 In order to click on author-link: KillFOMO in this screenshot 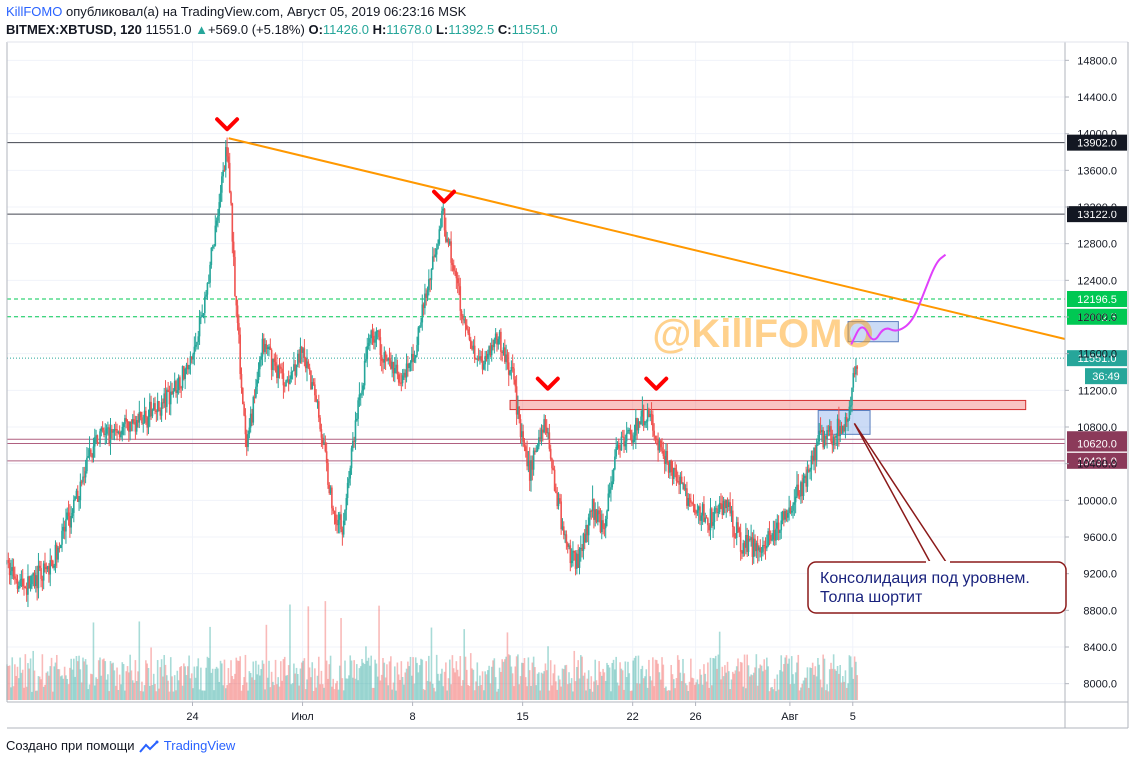, I will do `click(34, 11)`.